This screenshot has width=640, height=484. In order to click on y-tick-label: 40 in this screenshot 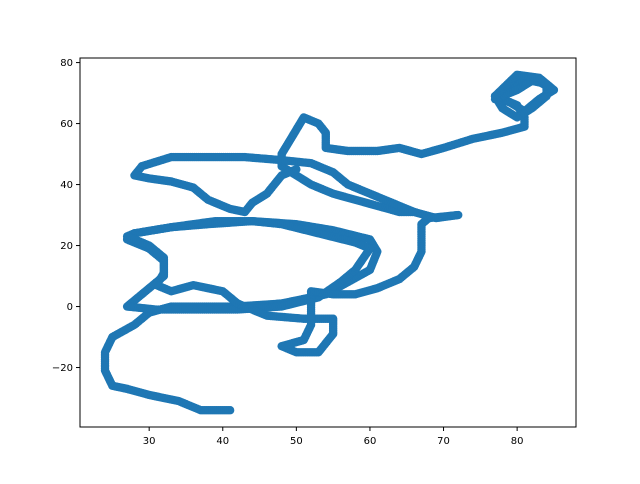, I will do `click(66, 185)`.